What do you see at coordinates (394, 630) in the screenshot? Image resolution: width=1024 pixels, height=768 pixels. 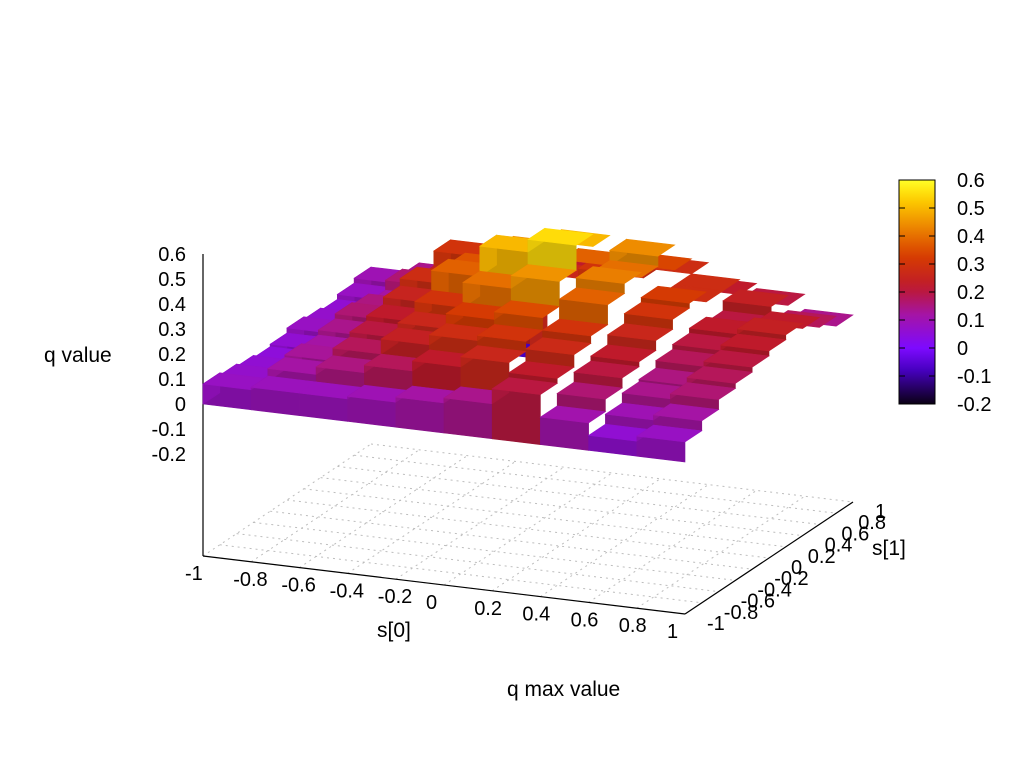 I see `x-axis-label: s[0]` at bounding box center [394, 630].